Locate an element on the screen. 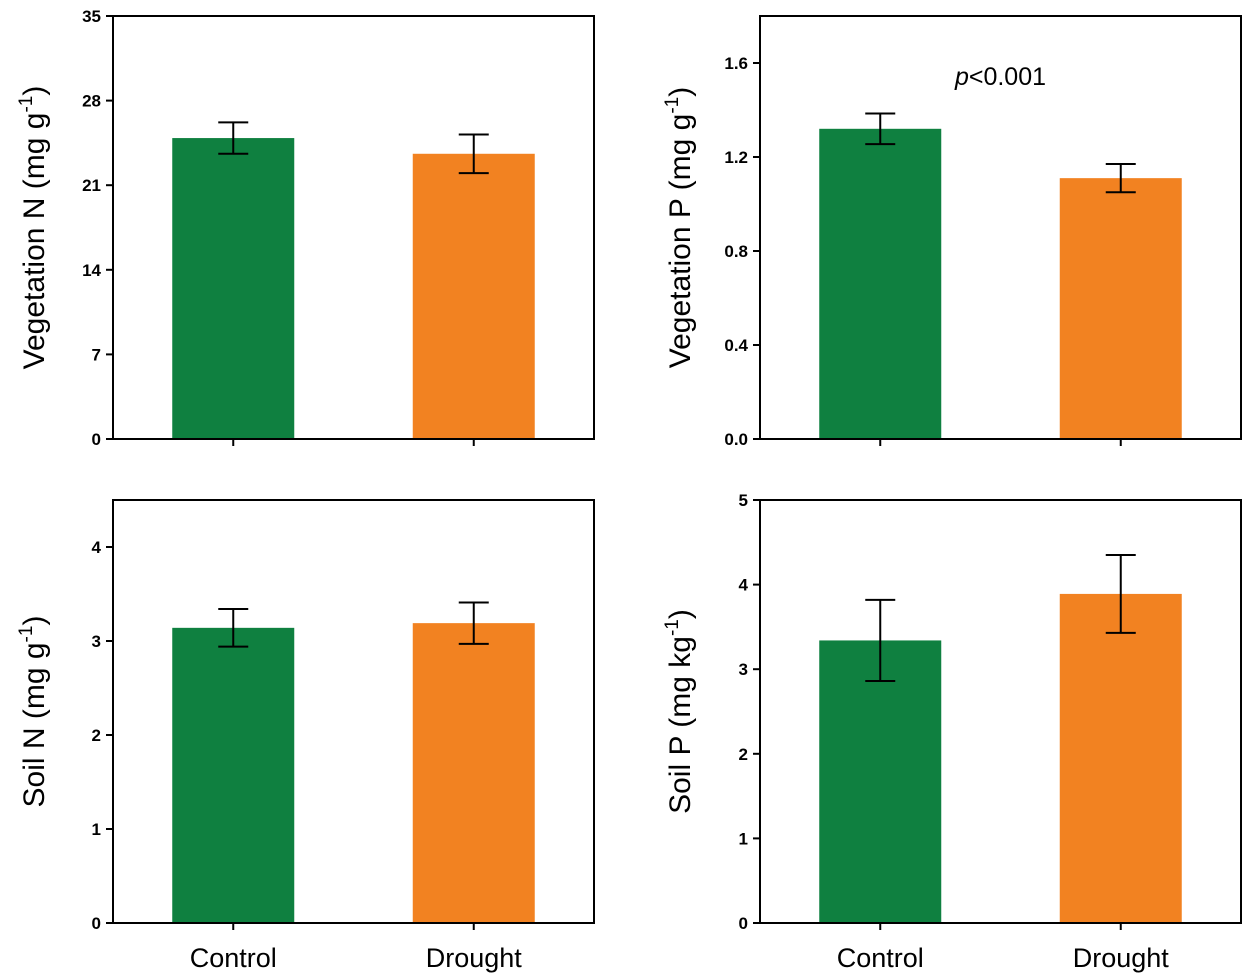  y-tick-label: 35 is located at coordinates (91, 16).